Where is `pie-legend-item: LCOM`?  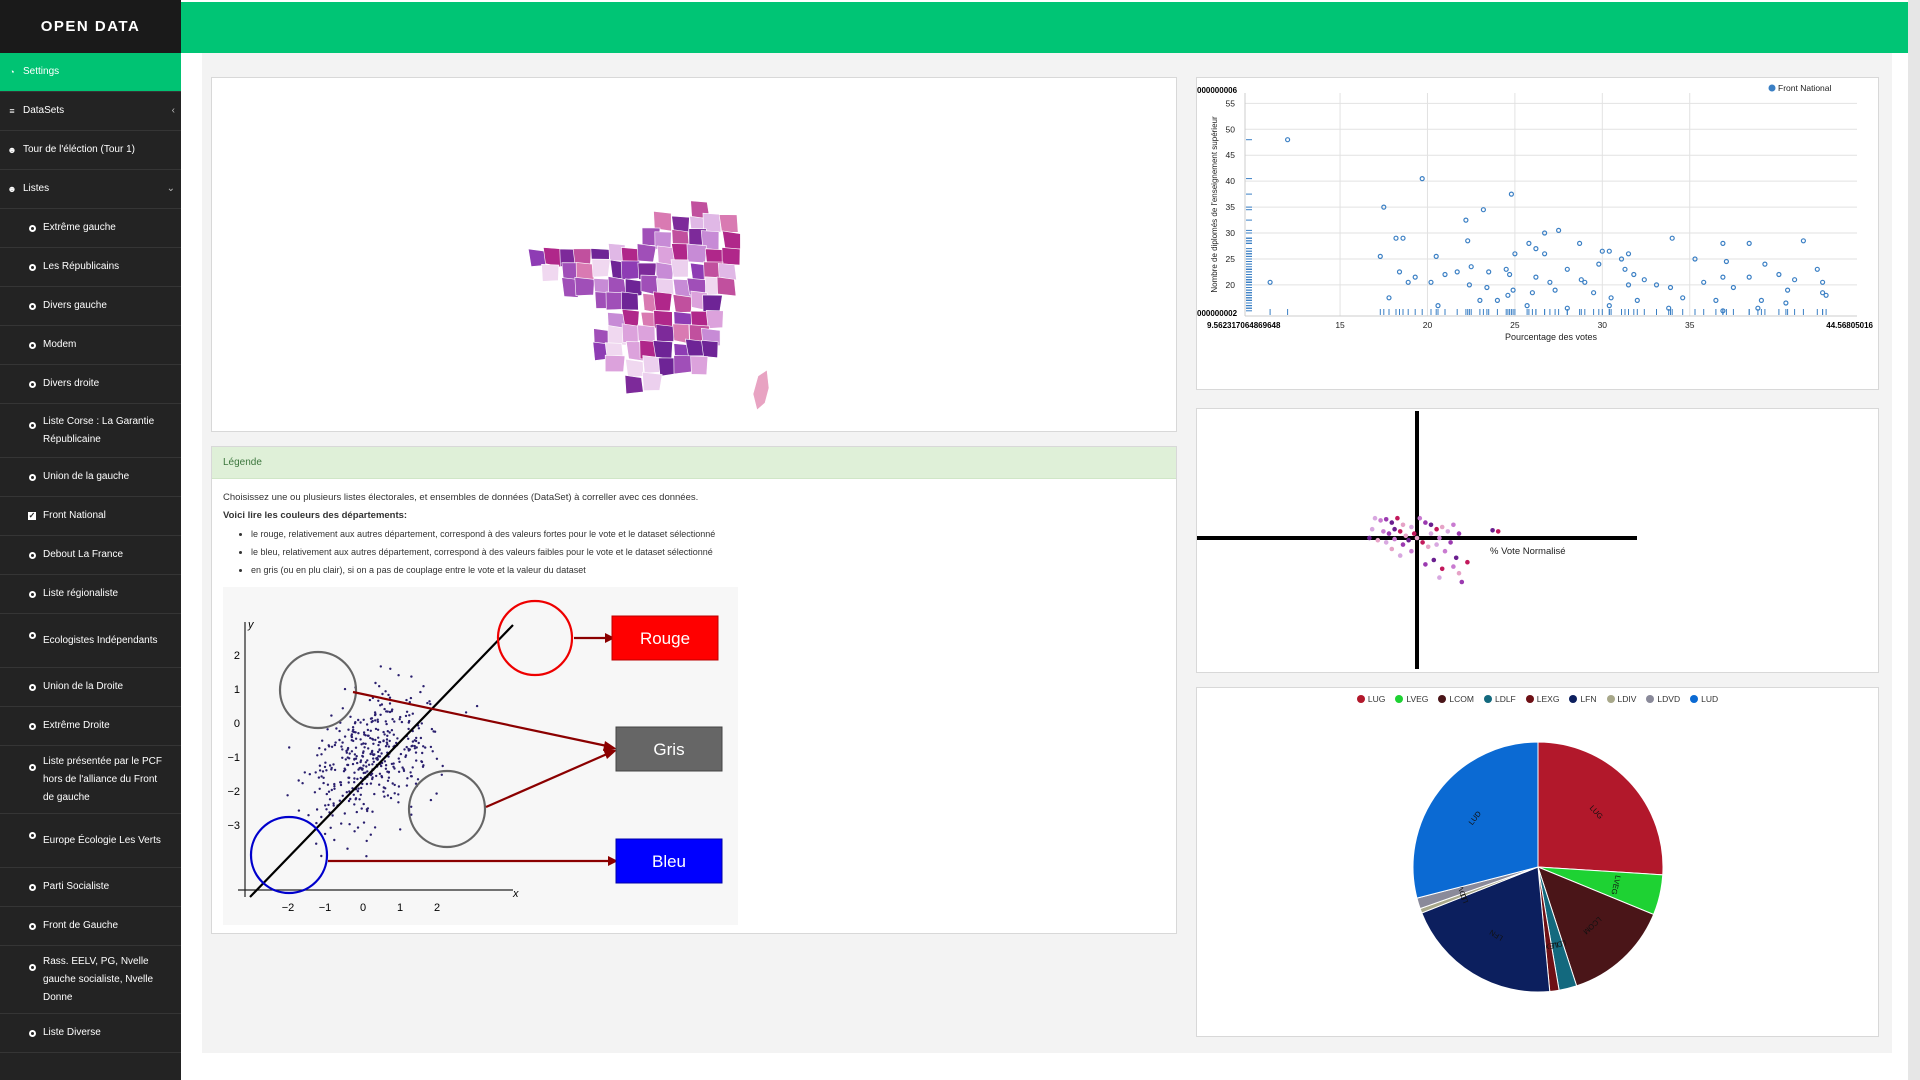 pie-legend-item: LCOM is located at coordinates (1456, 699).